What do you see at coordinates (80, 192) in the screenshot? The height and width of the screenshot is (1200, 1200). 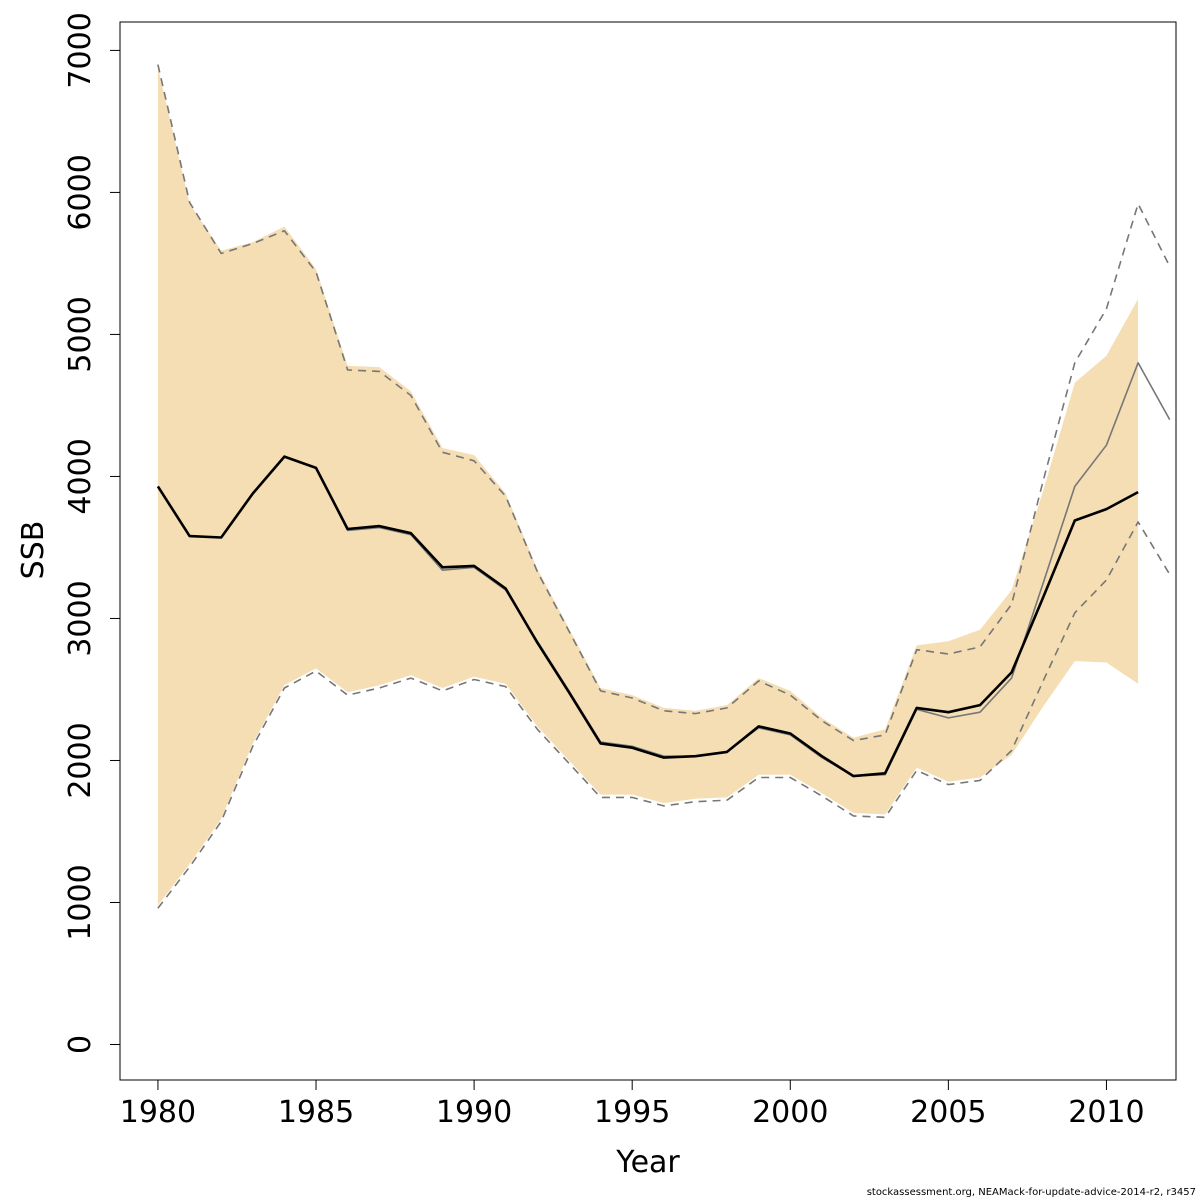 I see `y-tick-label: 6000` at bounding box center [80, 192].